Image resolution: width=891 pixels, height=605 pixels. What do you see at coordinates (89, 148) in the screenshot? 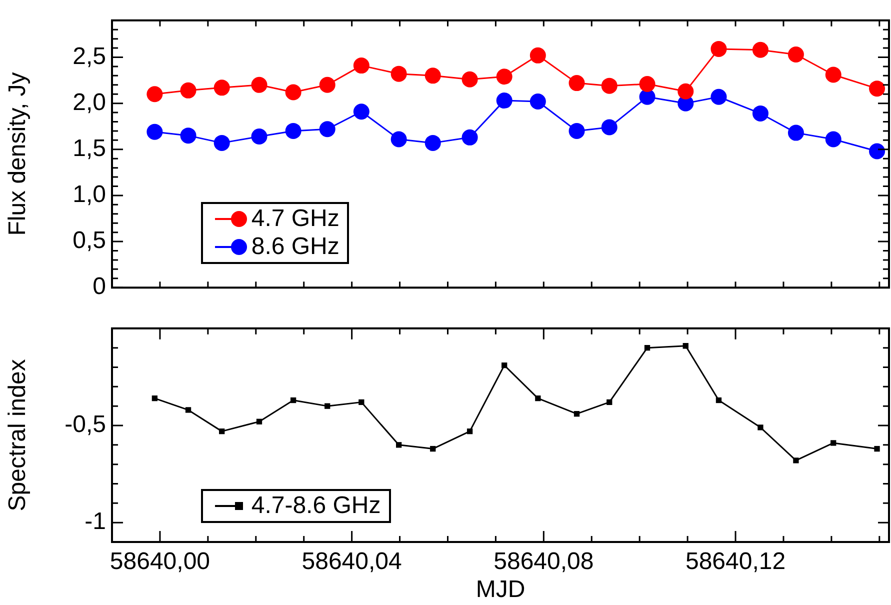
I see `y-tick-label: 1,5` at bounding box center [89, 148].